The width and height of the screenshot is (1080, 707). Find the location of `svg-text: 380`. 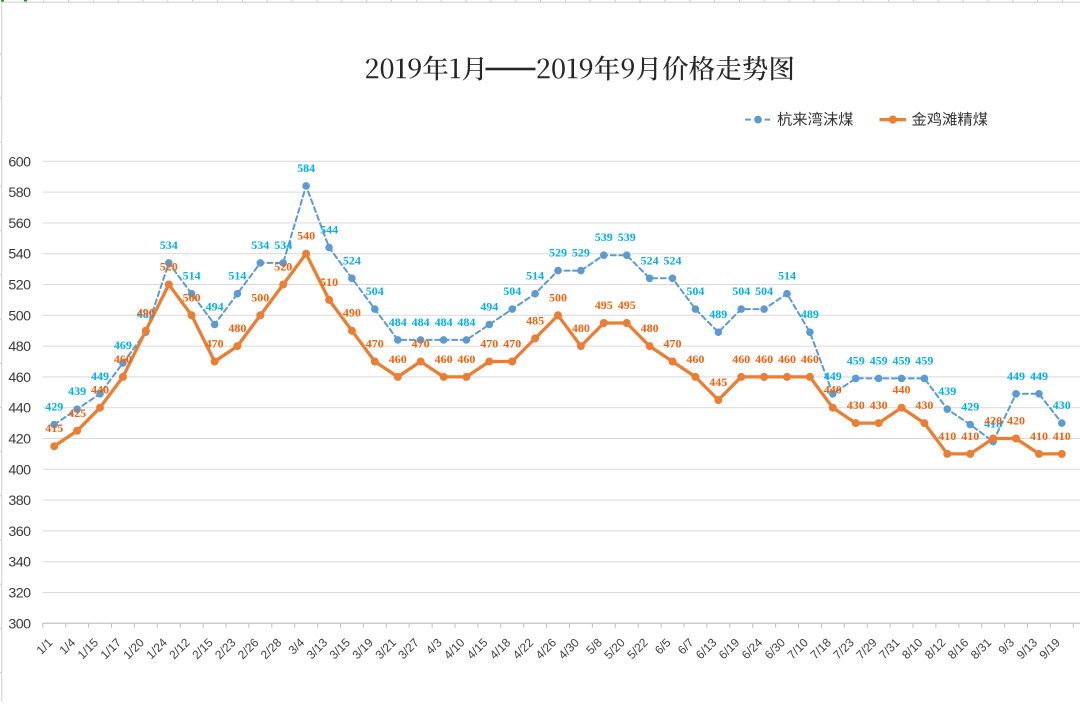

svg-text: 380 is located at coordinates (19, 501).